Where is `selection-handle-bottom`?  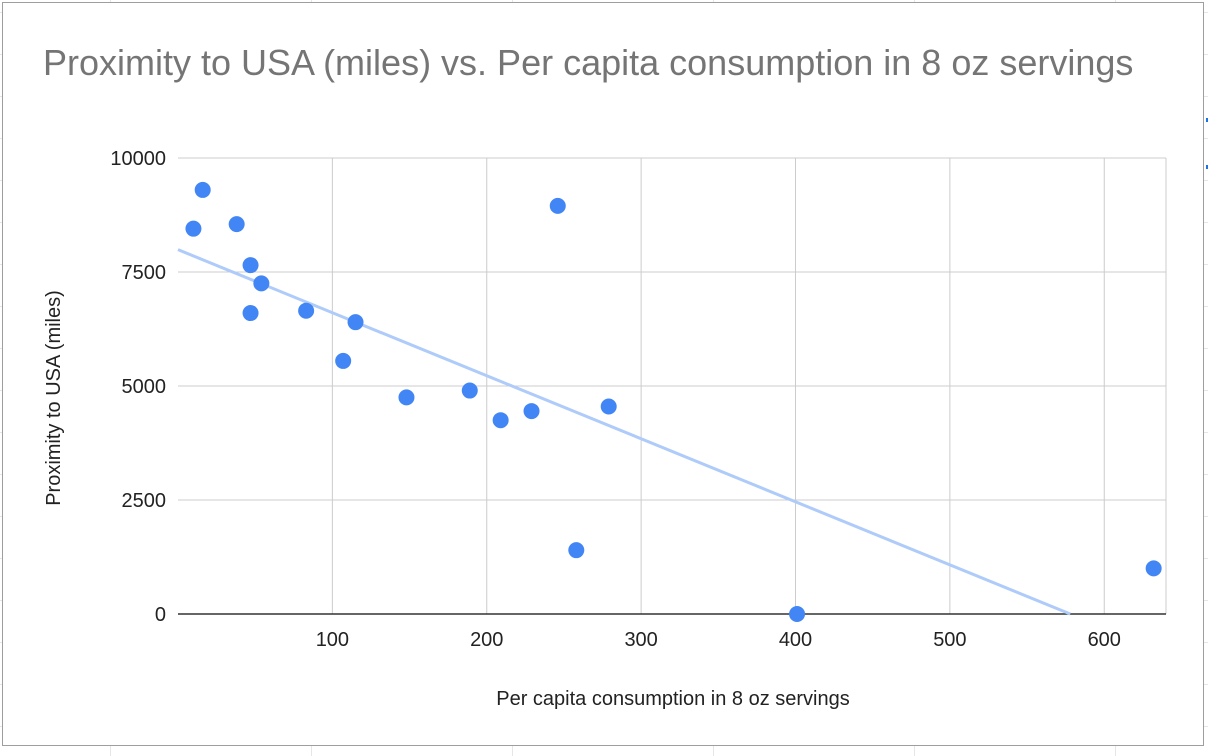 selection-handle-bottom is located at coordinates (1207, 167).